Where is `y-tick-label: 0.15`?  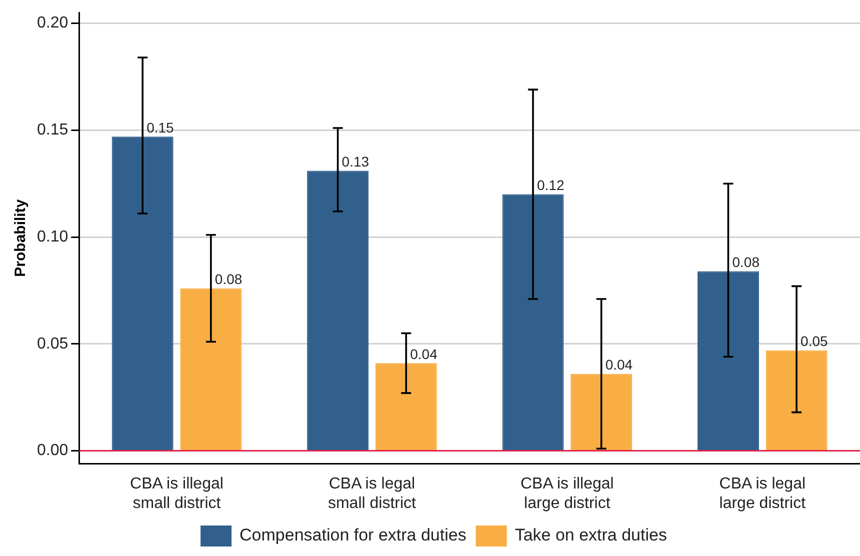 y-tick-label: 0.15 is located at coordinates (52, 130).